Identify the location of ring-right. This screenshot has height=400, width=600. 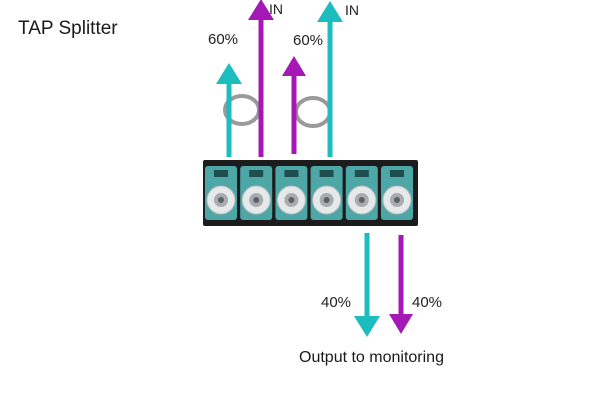
(313, 112).